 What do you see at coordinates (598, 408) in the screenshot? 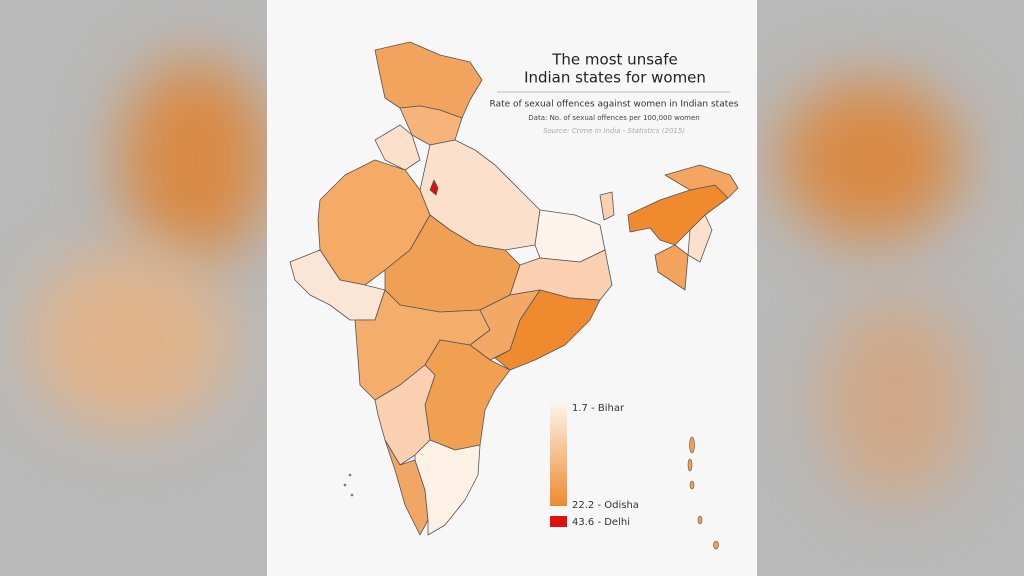
I see `legend-label: 1.7 - Bihar` at bounding box center [598, 408].